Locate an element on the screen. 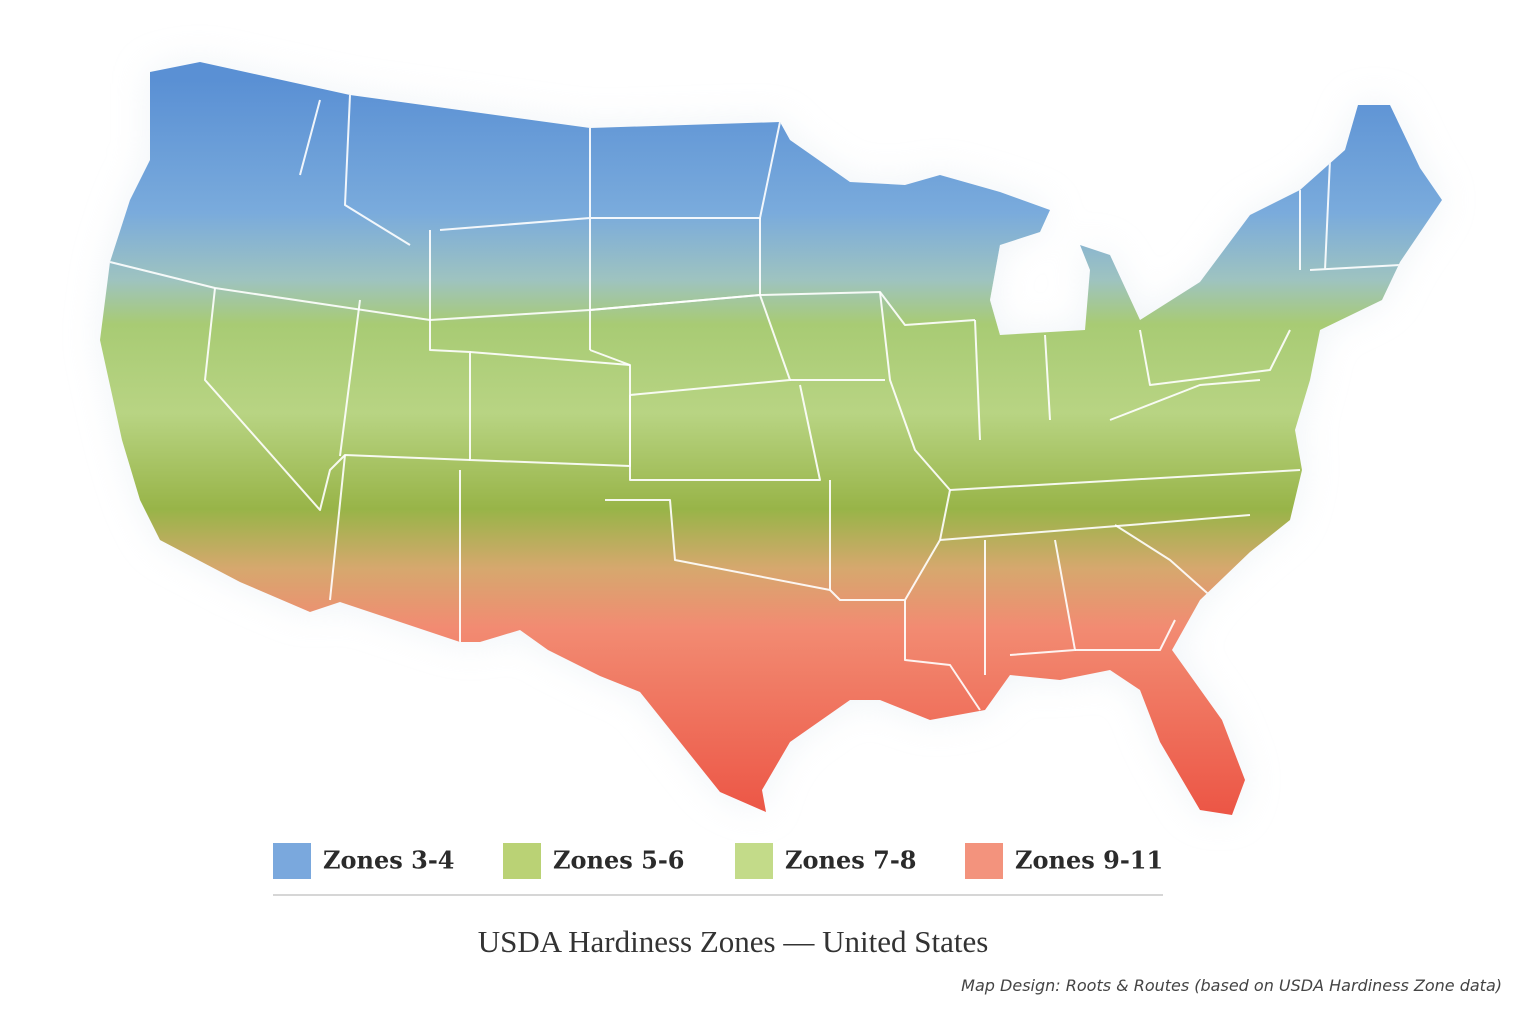  lake-michigan is located at coordinates (1025, 290).